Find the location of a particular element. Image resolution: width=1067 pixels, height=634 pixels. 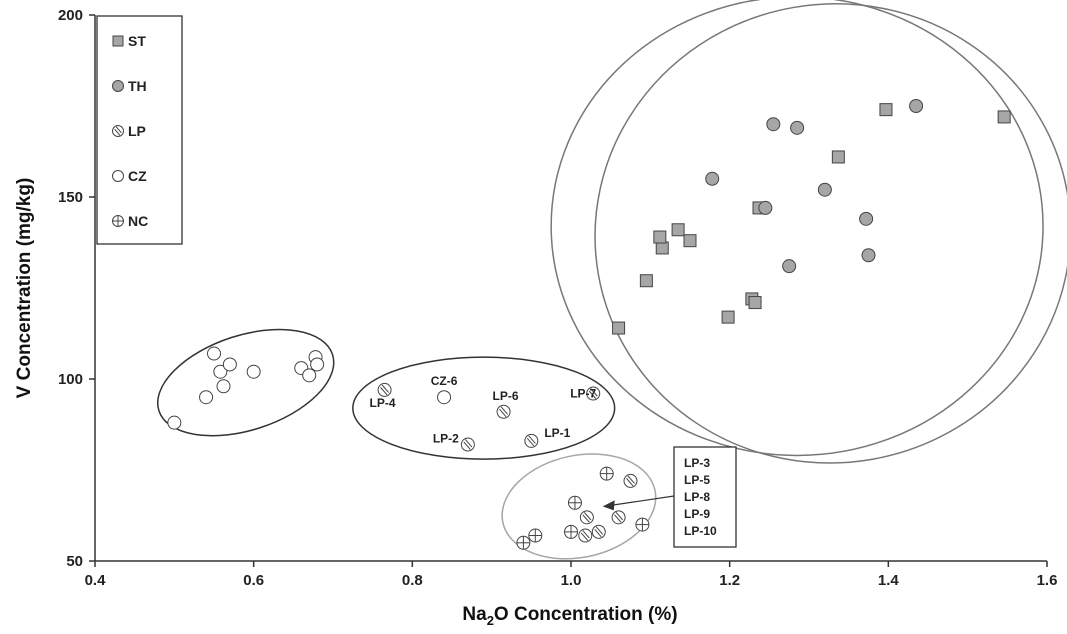

legend-label-lp: LP is located at coordinates (137, 131).